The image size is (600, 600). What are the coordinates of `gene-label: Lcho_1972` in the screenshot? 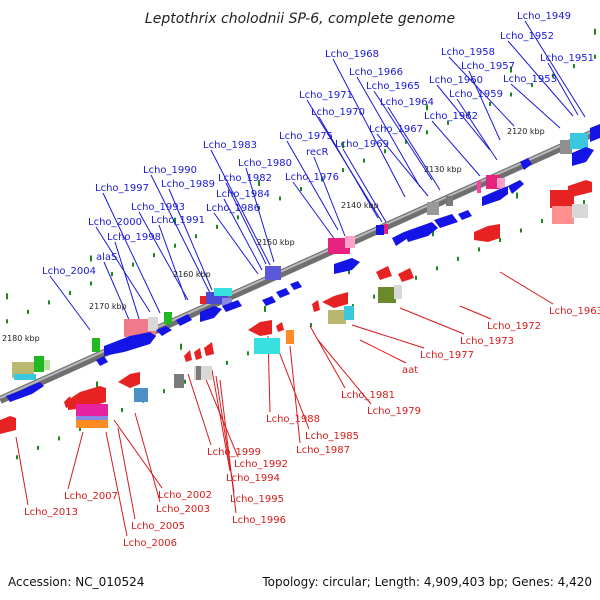 It's located at (514, 326).